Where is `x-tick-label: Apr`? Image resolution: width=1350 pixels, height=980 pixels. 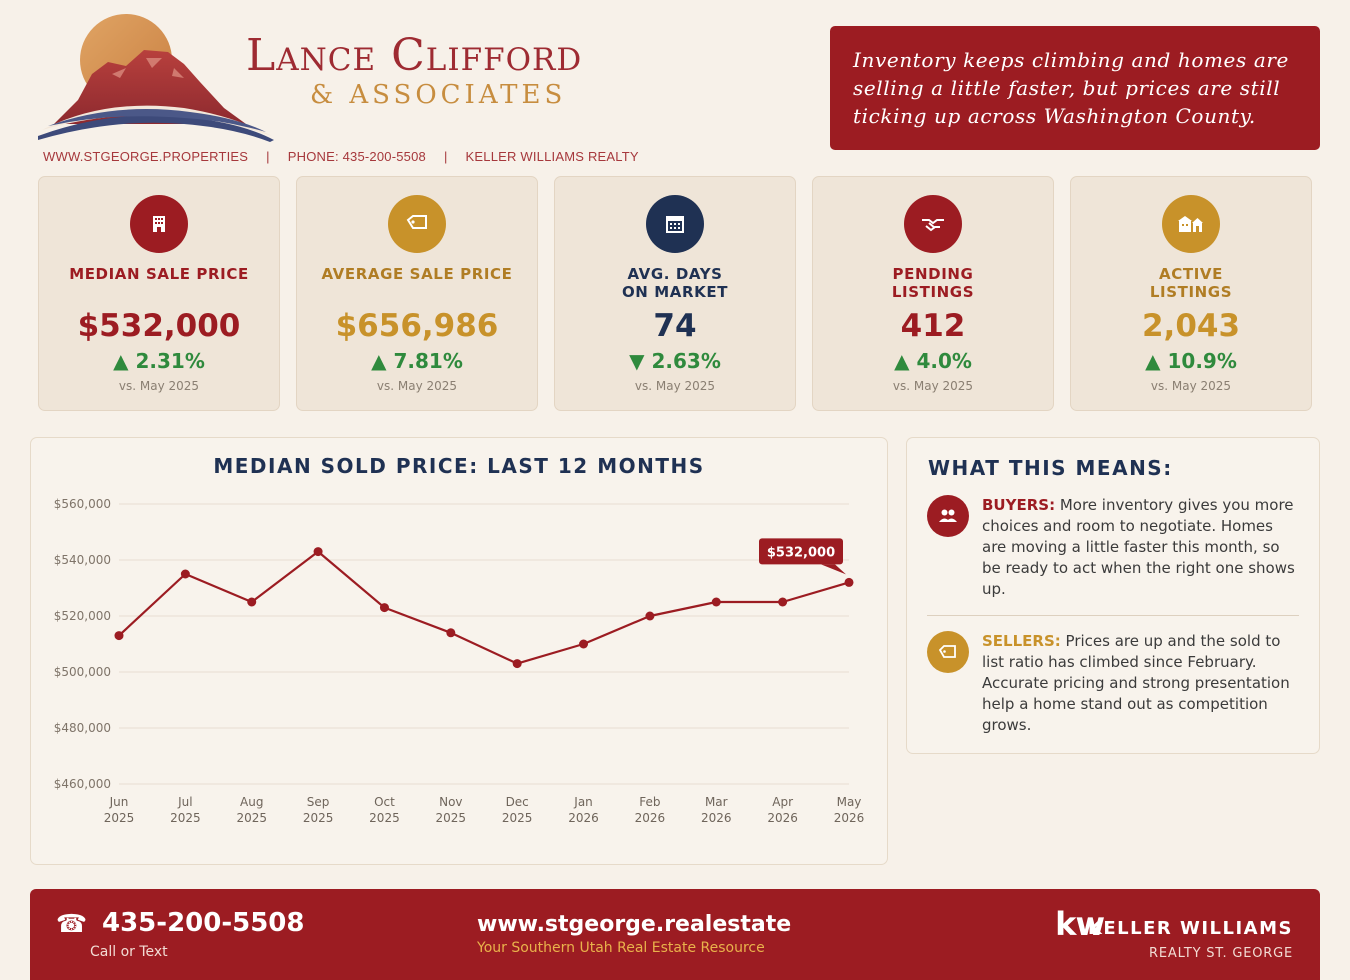
x-tick-label: Apr is located at coordinates (782, 802).